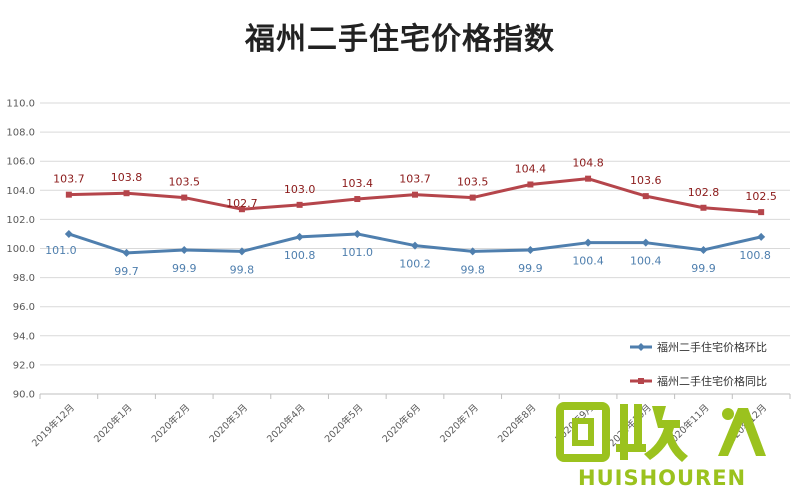 The image size is (800, 502). I want to click on data-label-yoy: 103.8, so click(127, 177).